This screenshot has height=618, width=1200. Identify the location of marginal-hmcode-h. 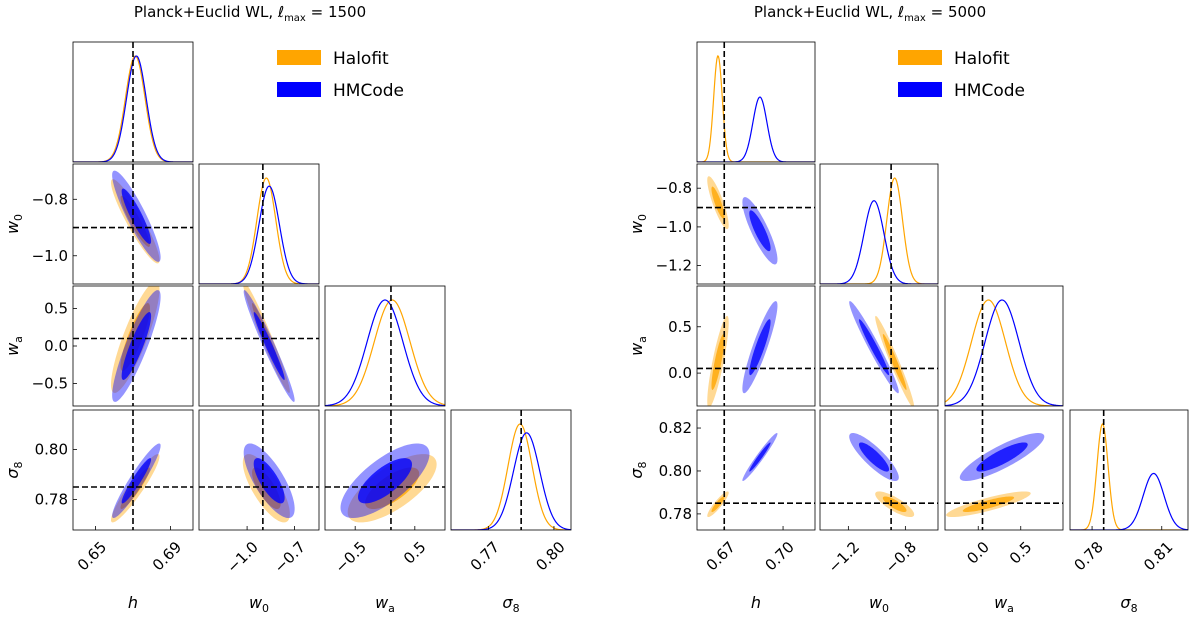
(756, 129).